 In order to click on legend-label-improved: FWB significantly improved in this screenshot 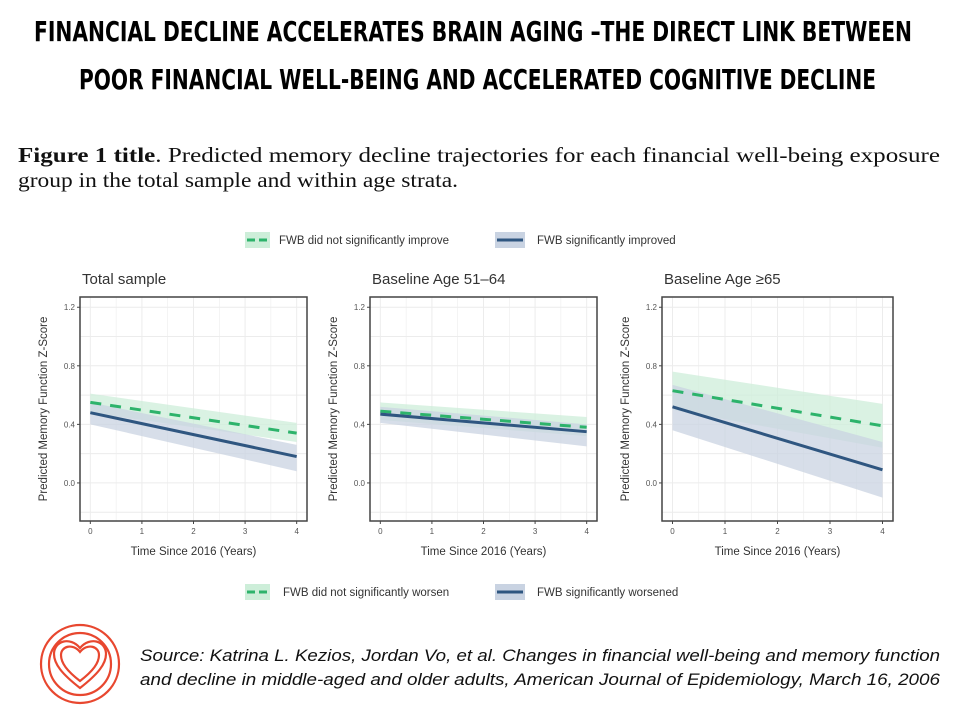, I will do `click(606, 241)`.